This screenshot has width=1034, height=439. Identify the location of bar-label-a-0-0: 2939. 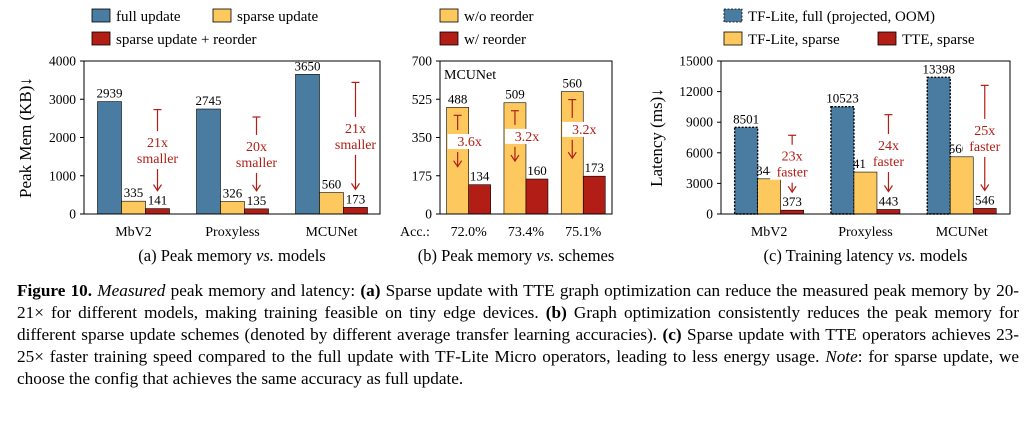
(110, 93).